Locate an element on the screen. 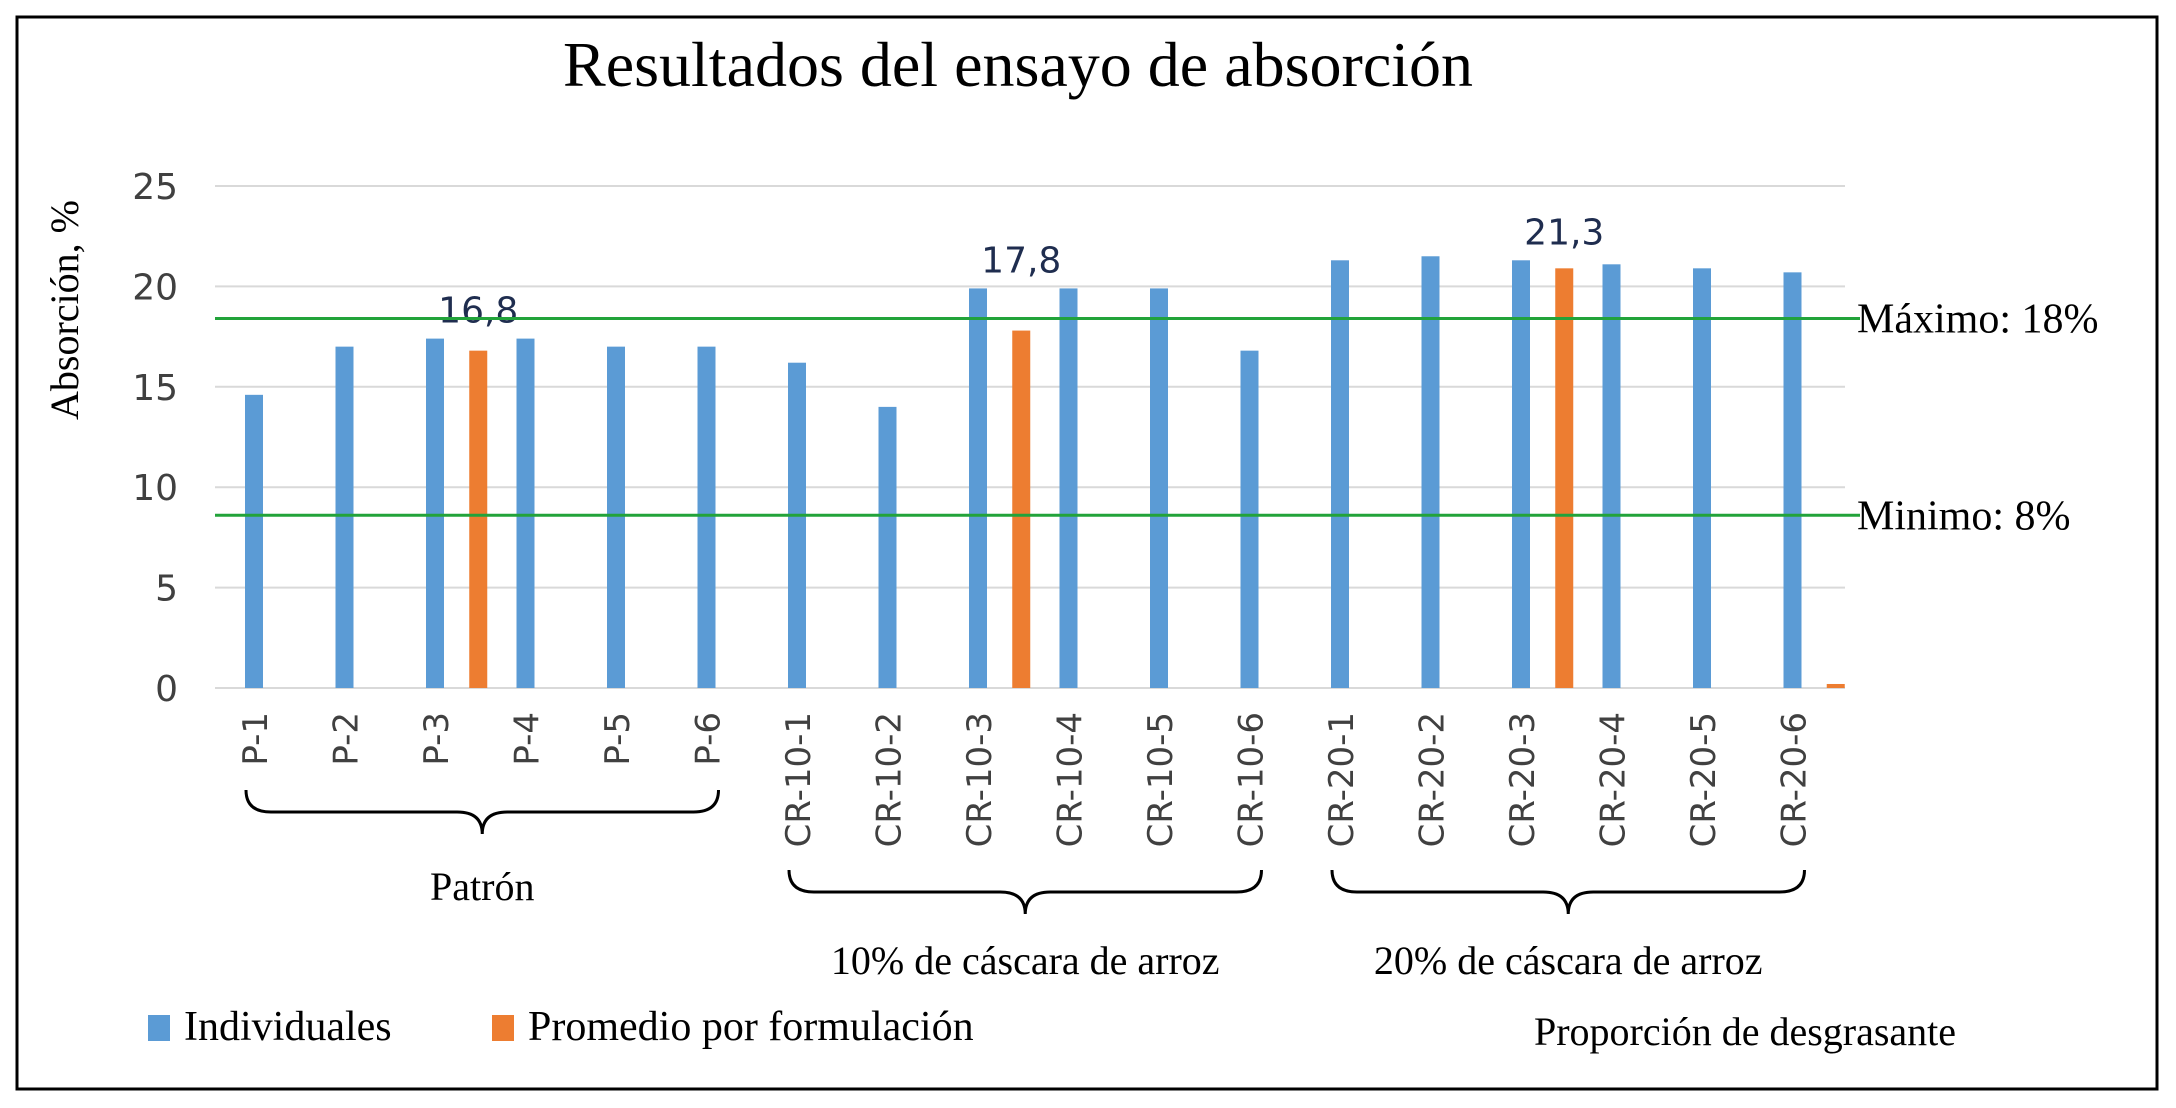 This screenshot has height=1108, width=2176. group-label: 20% de cáscara de arroz is located at coordinates (1568, 960).